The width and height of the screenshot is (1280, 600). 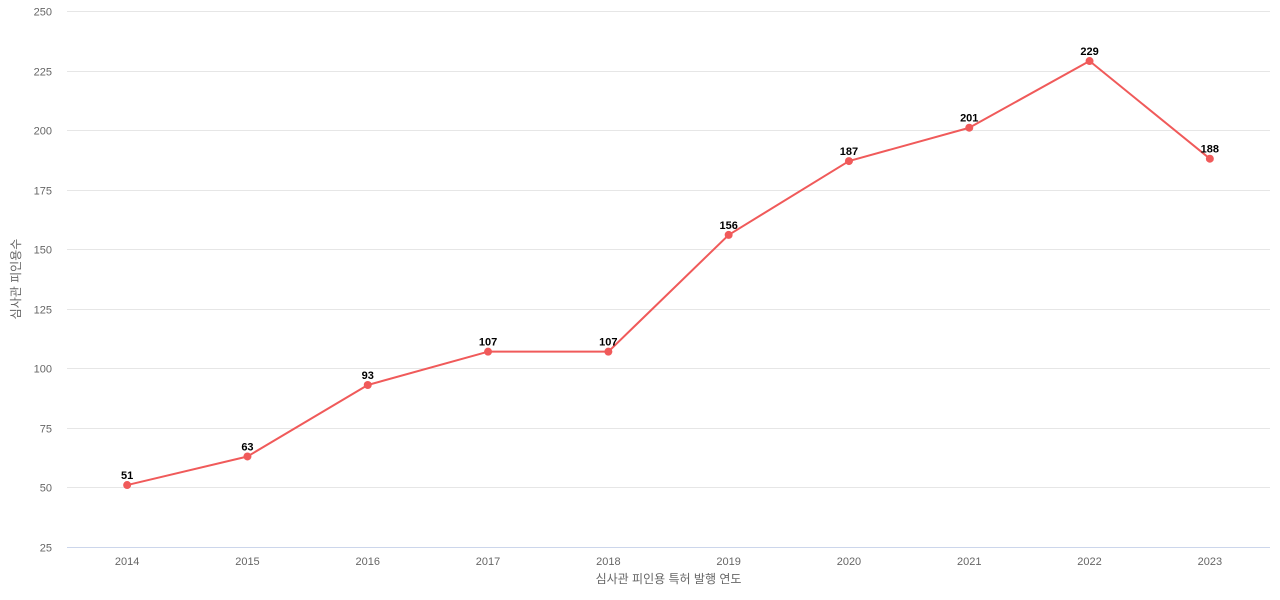 What do you see at coordinates (43, 281) in the screenshot?
I see `y-axis: 25 50 75 100 125 150 175 200 225 250` at bounding box center [43, 281].